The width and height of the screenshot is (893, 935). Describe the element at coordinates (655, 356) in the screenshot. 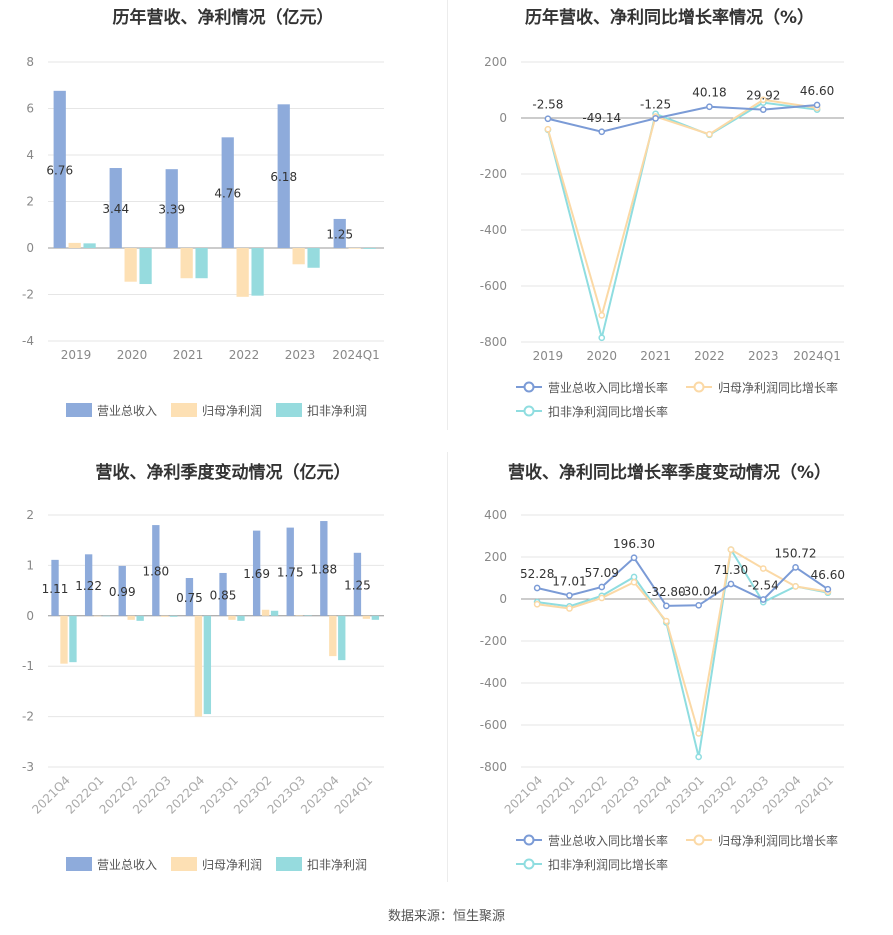

I see `x-tick-label: 2021` at that location.